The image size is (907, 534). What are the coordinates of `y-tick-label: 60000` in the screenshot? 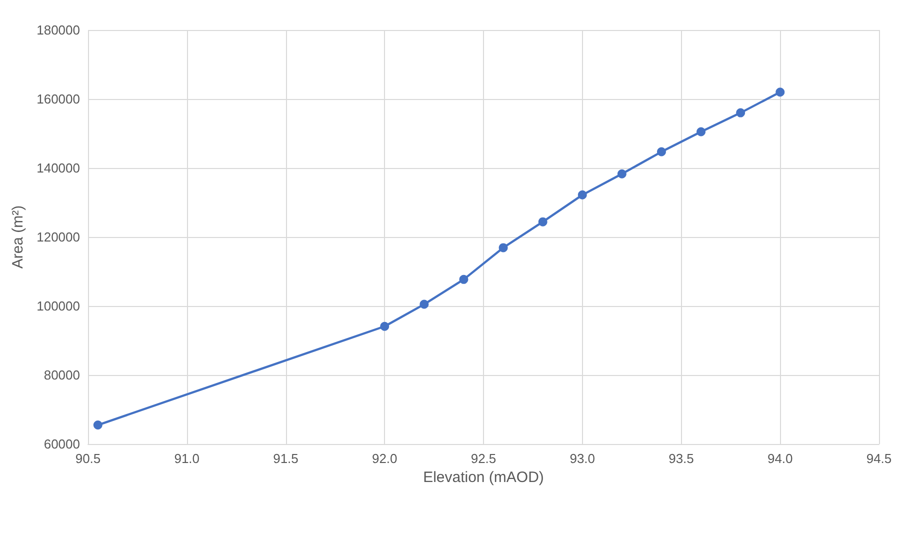 It's located at (62, 444).